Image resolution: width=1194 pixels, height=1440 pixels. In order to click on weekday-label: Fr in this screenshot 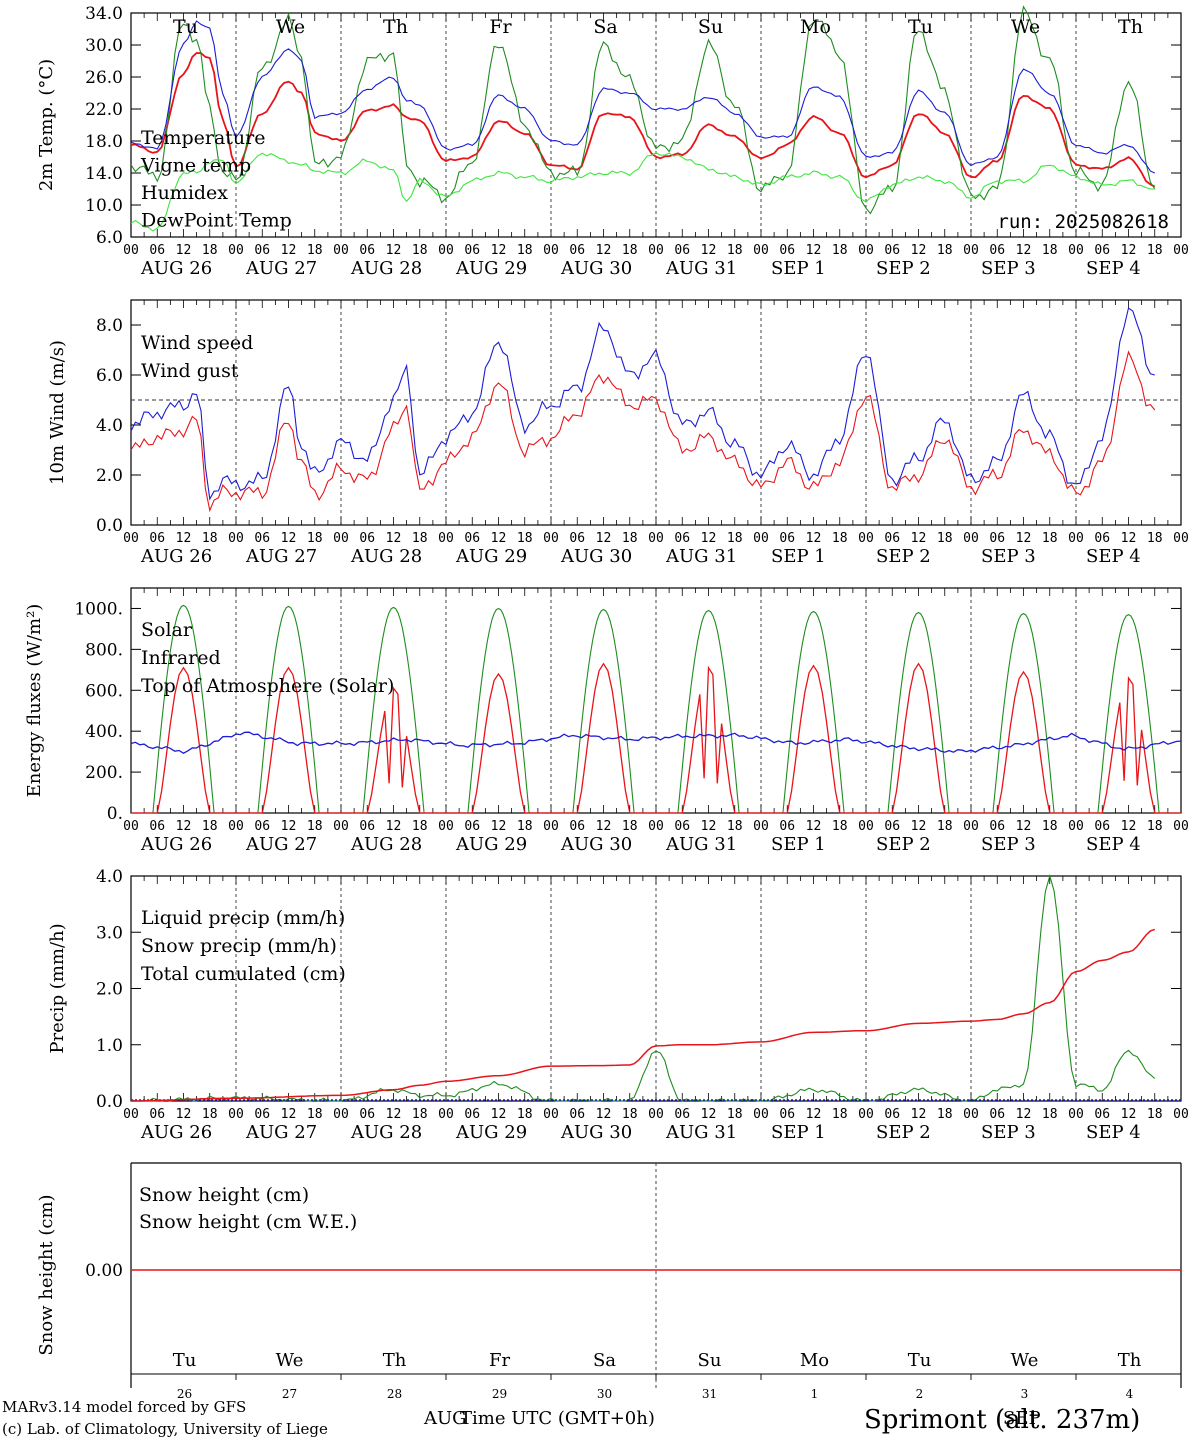, I will do `click(500, 27)`.